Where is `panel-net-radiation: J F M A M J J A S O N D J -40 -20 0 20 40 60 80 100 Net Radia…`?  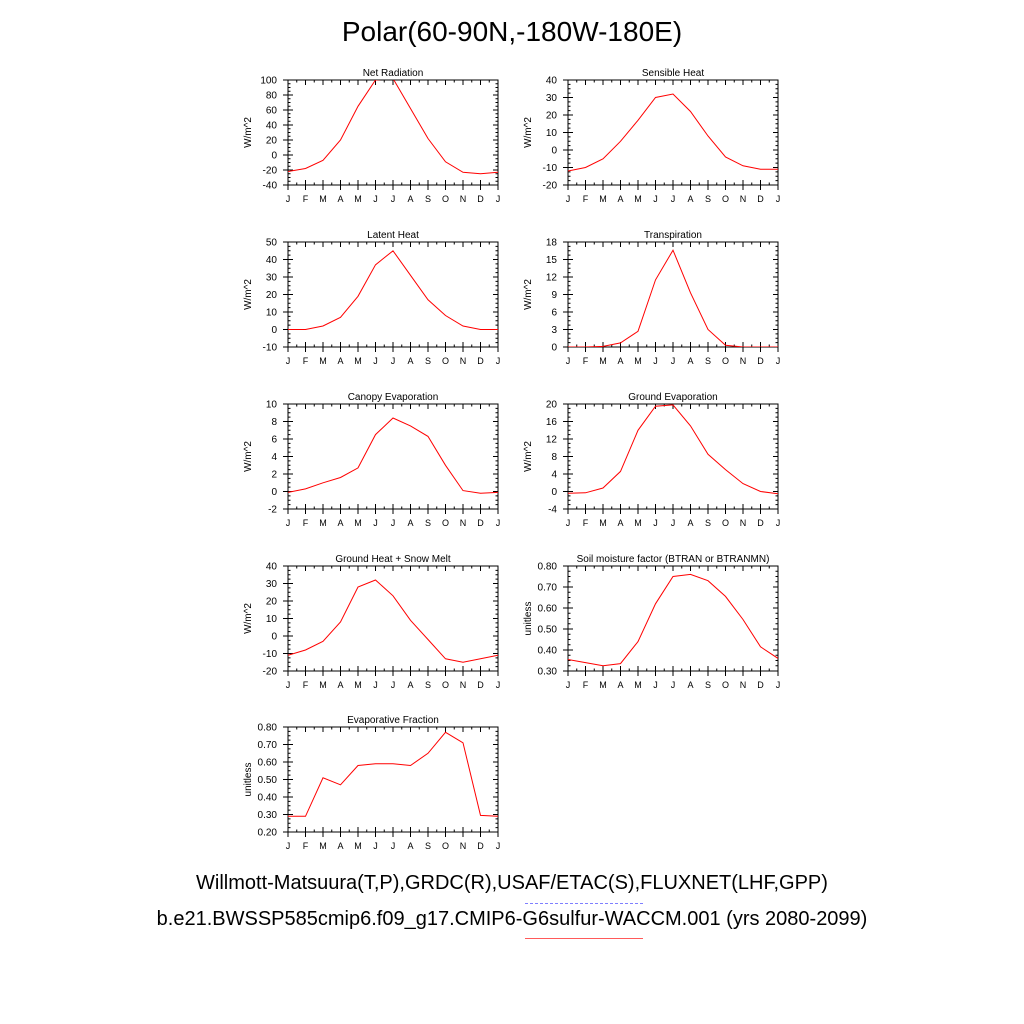
panel-net-radiation: J F M A M J J A S O N D J -40 -20 0 20 40 60 80 100 Net Radia… is located at coordinates (370, 139).